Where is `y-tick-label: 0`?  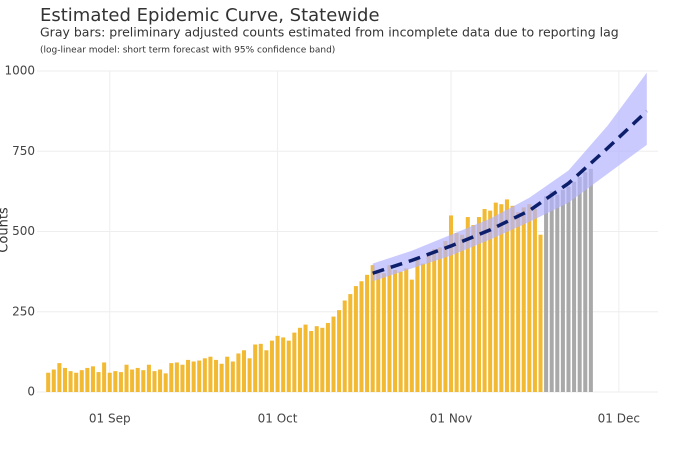
y-tick-label: 0 is located at coordinates (31, 392).